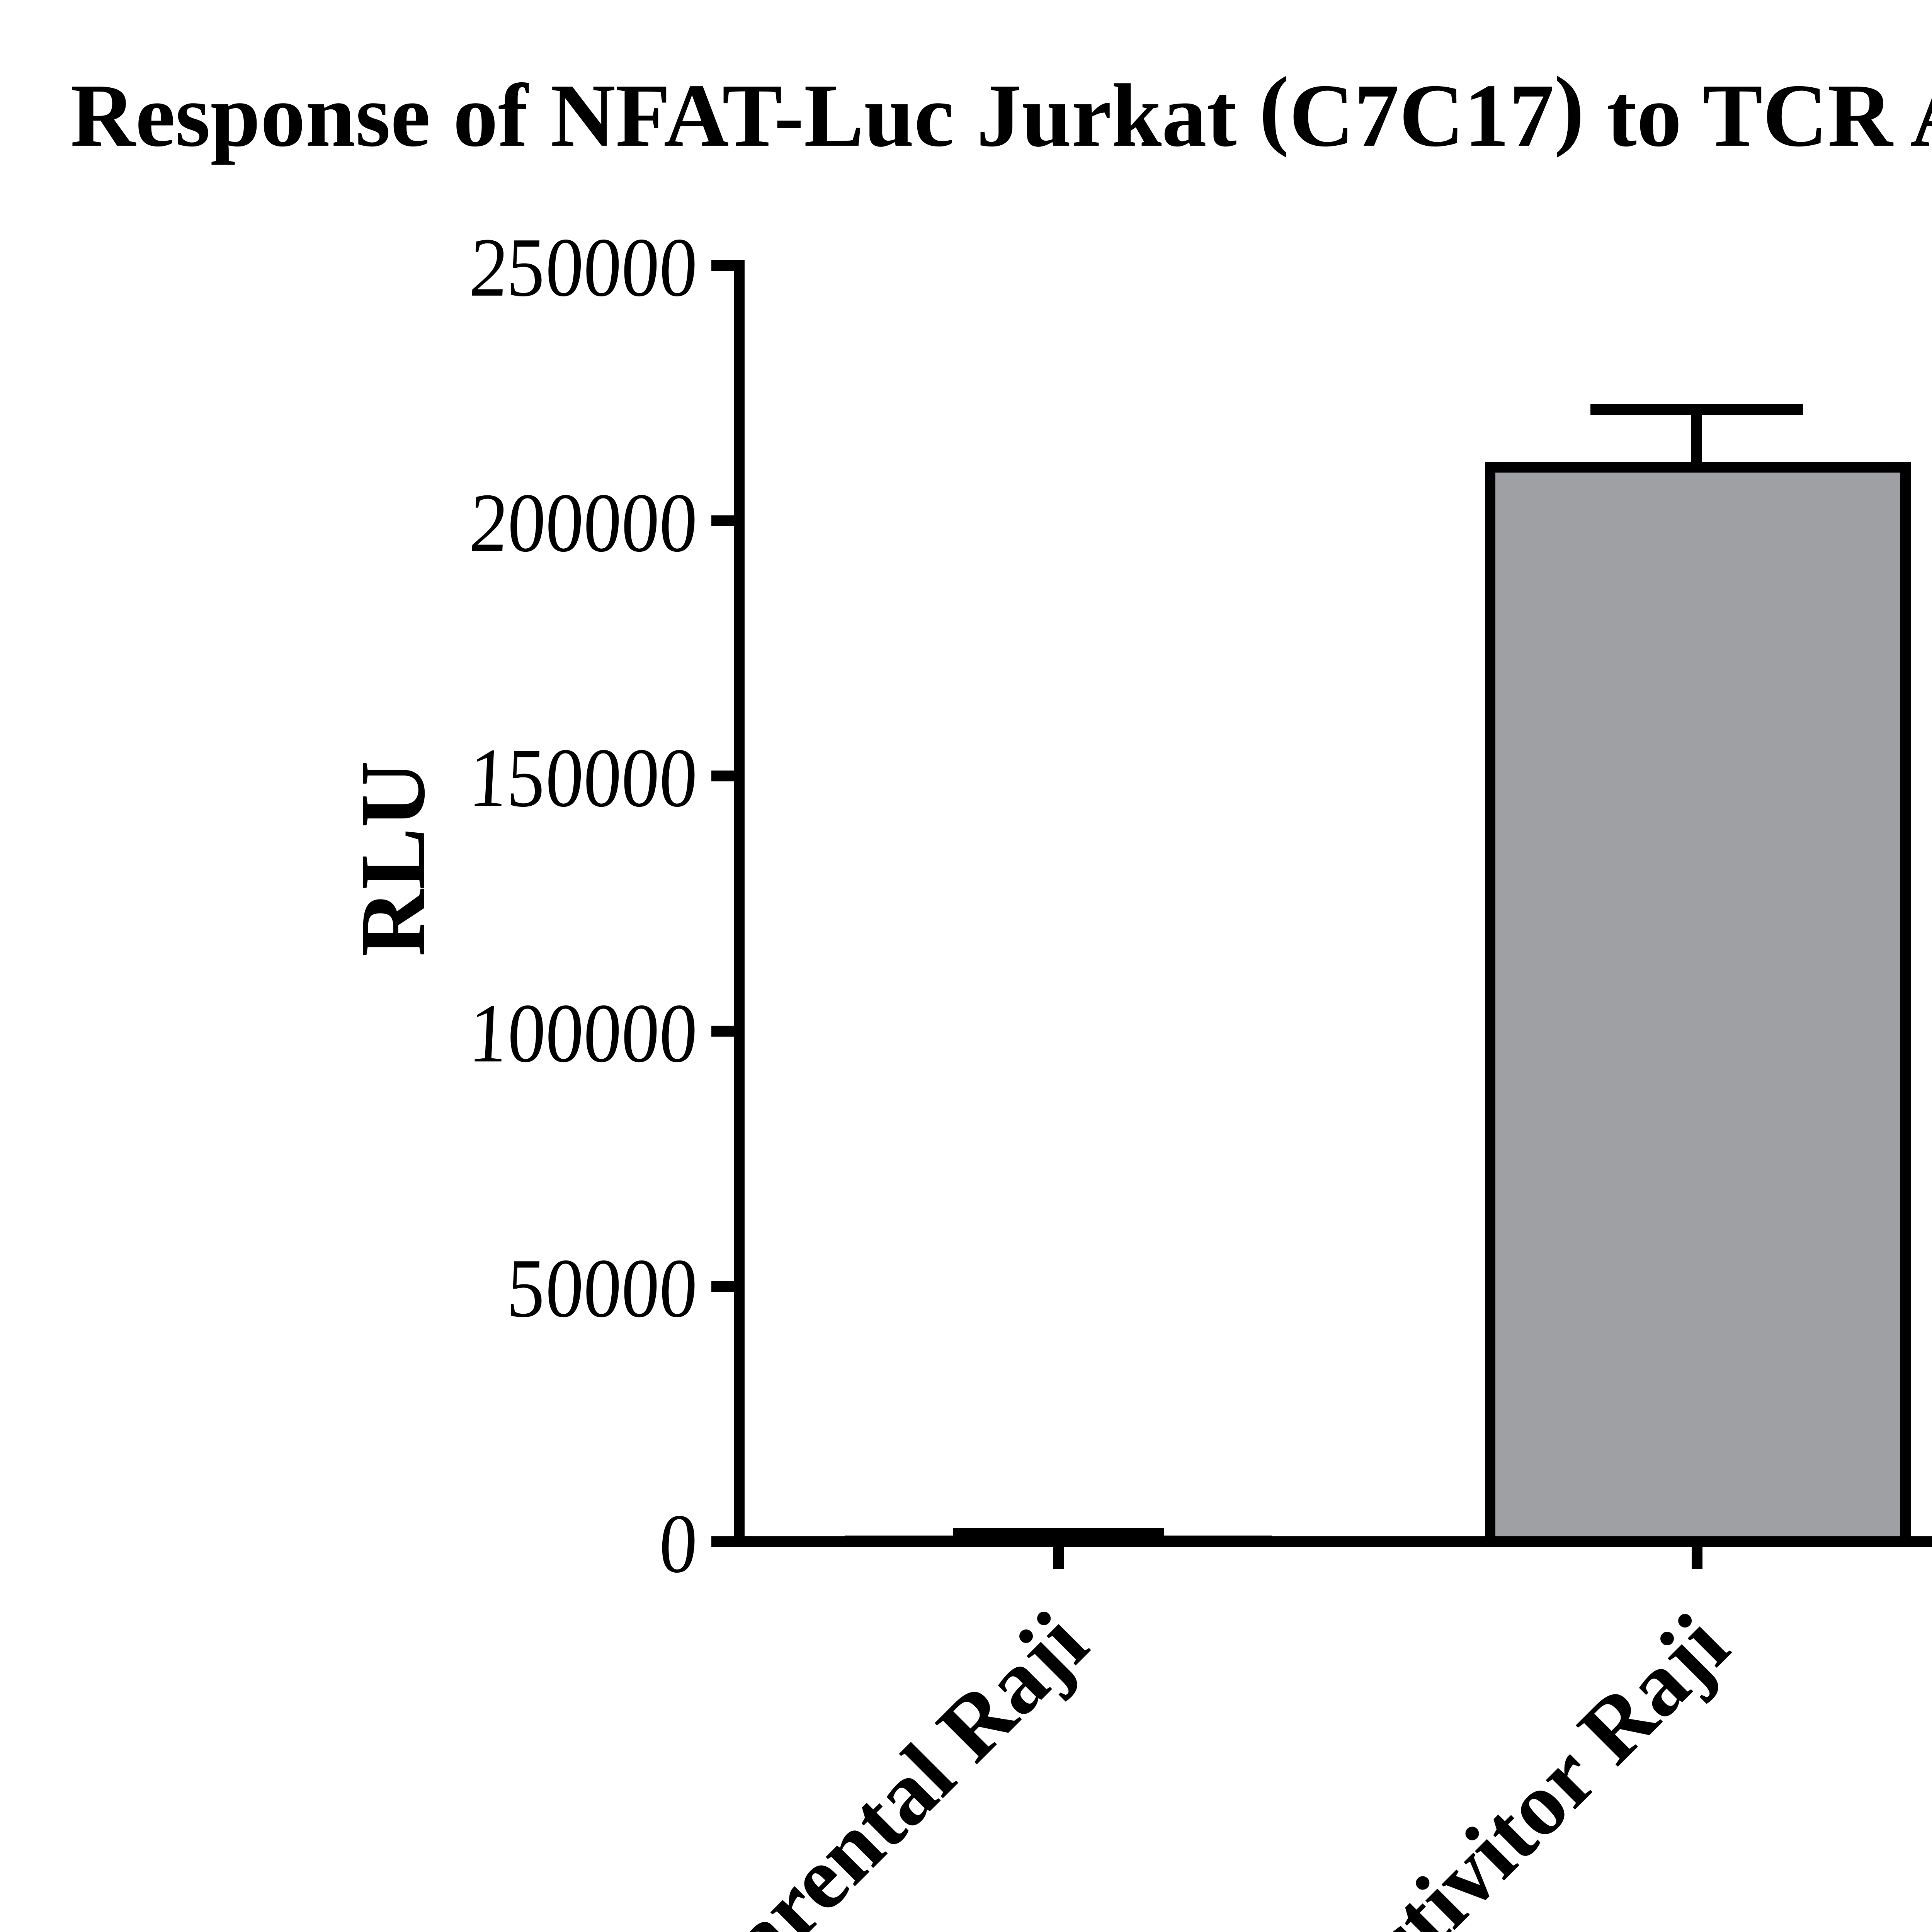  I want to click on svg-text: 0, so click(677, 1544).